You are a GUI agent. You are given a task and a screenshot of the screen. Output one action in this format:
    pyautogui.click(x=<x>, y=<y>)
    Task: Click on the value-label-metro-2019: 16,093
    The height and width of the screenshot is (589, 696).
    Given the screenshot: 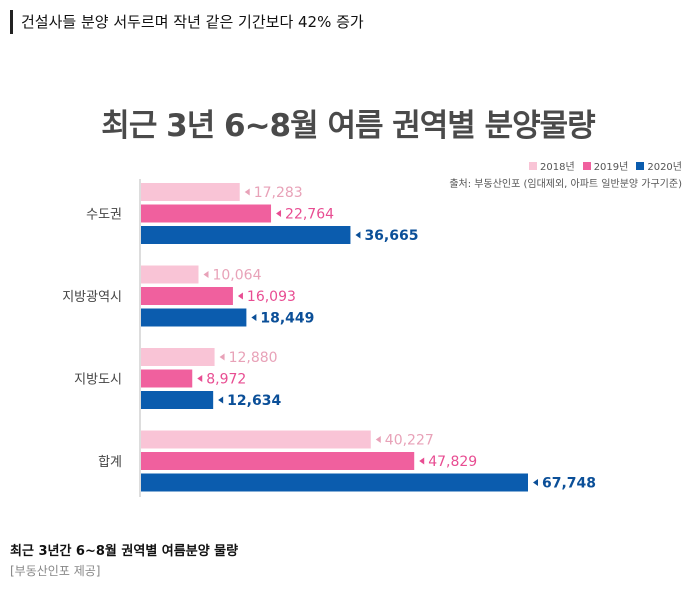 What is the action you would take?
    pyautogui.click(x=271, y=297)
    